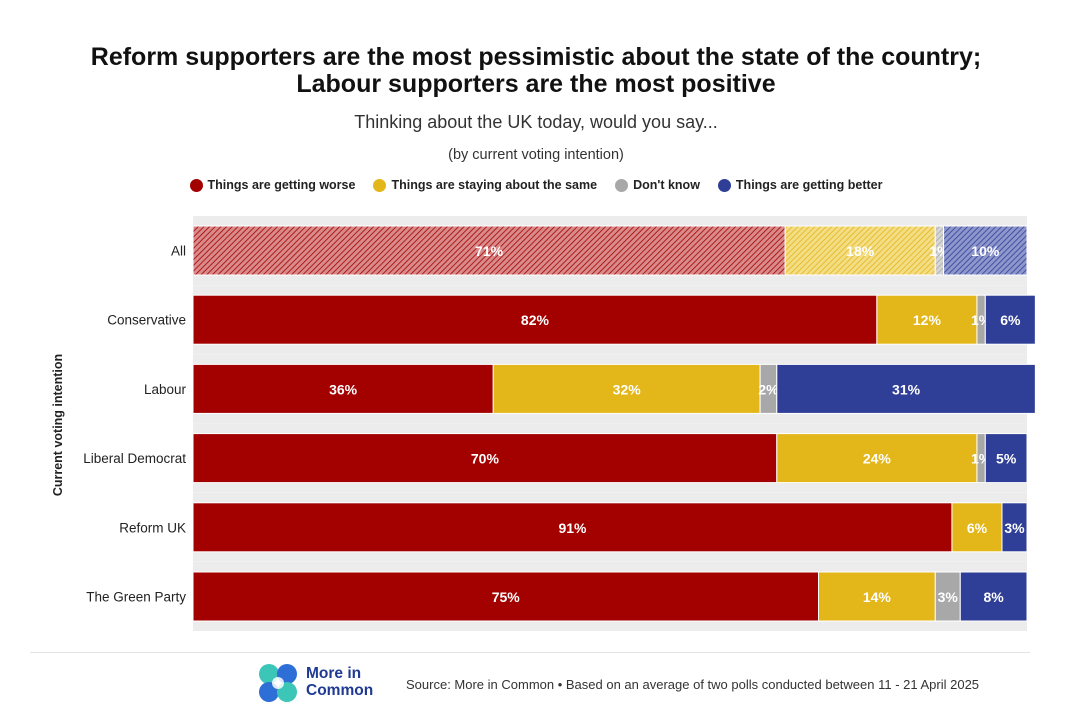 The width and height of the screenshot is (1072, 720). I want to click on bar-all-worse, so click(489, 250).